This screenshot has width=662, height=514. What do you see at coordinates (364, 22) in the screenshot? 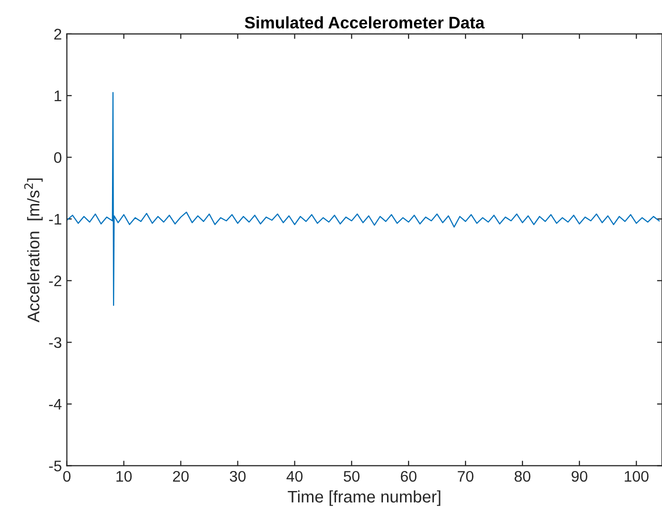
I see `chart-title: Simulated Accelerometer Data` at bounding box center [364, 22].